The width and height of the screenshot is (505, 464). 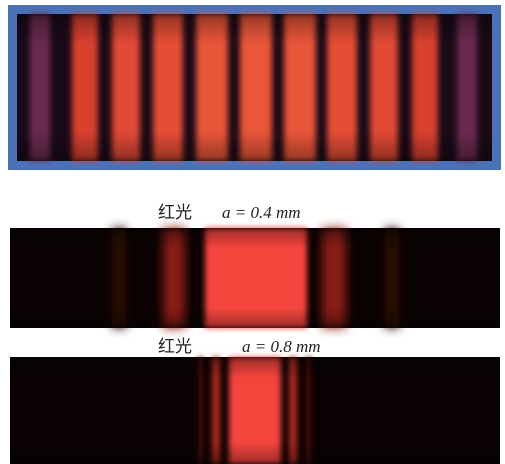 What do you see at coordinates (239, 346) in the screenshot?
I see `panel-label: 红光 a = 0.8 mm` at bounding box center [239, 346].